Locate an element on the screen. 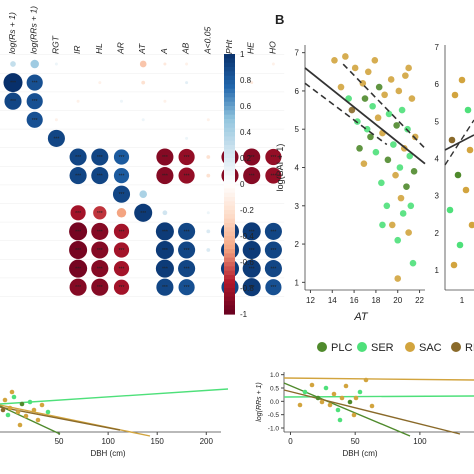 Image resolution: width=474 pixels, height=474 pixels. x-tick-label: 150 is located at coordinates (158, 441).